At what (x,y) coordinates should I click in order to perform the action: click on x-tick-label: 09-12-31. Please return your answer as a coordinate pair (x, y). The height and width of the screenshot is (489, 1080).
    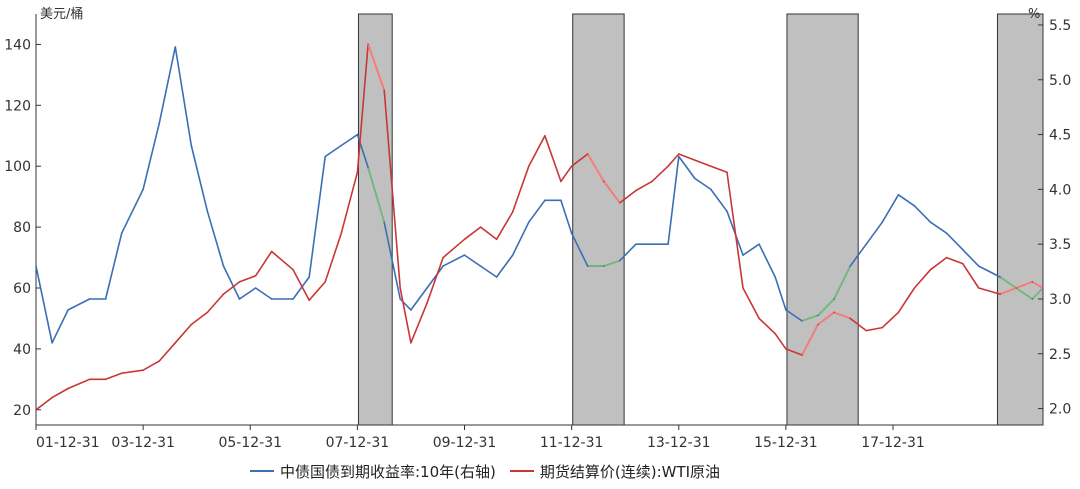
    Looking at the image, I should click on (465, 443).